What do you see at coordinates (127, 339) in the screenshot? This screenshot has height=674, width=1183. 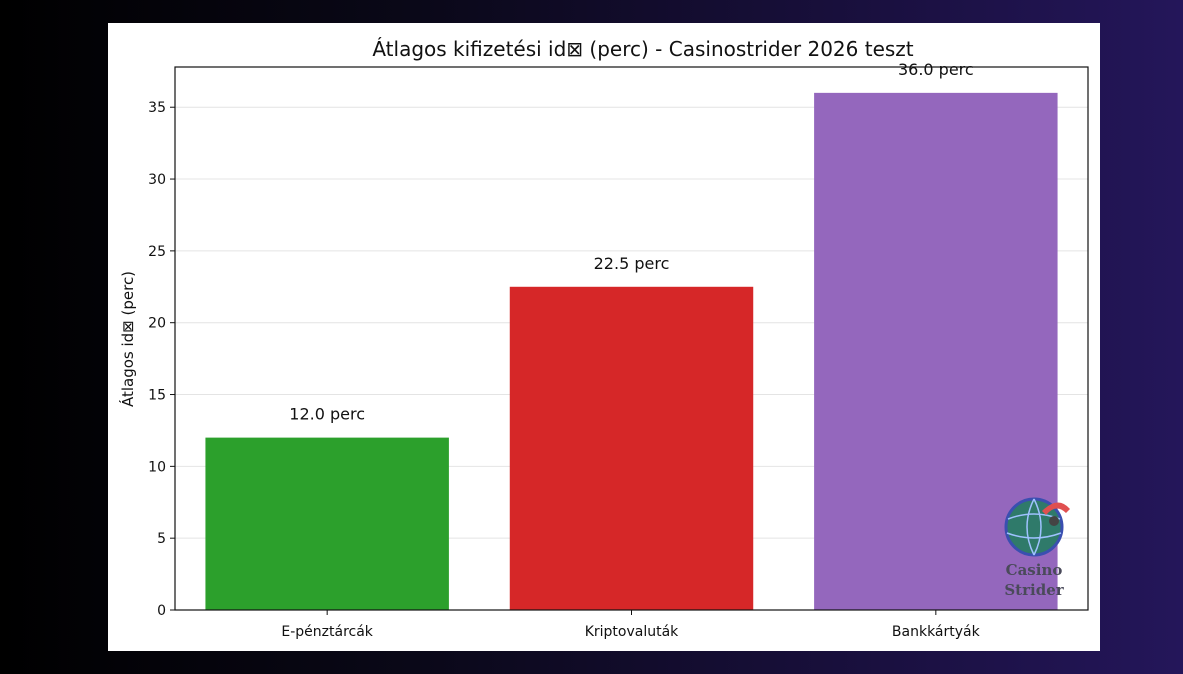 I see `y-axis-label: Átlagos id⊠ (perc)` at bounding box center [127, 339].